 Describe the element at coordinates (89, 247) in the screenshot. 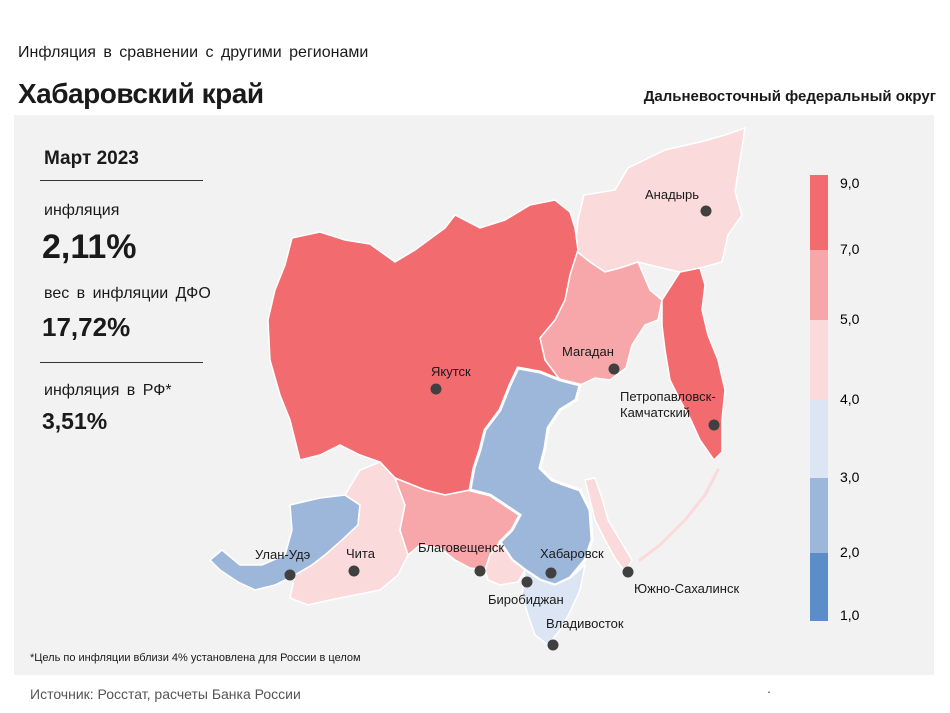

I see `inflation-value: 2,11%` at that location.